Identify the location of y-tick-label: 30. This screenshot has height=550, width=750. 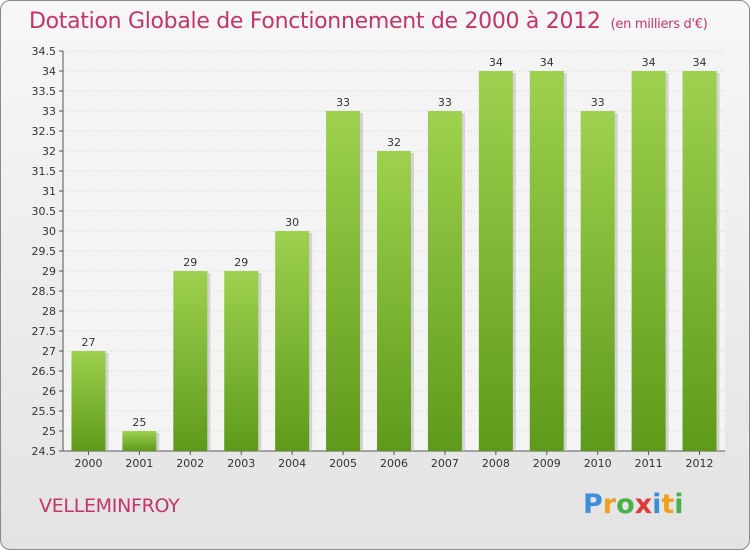
(49, 231).